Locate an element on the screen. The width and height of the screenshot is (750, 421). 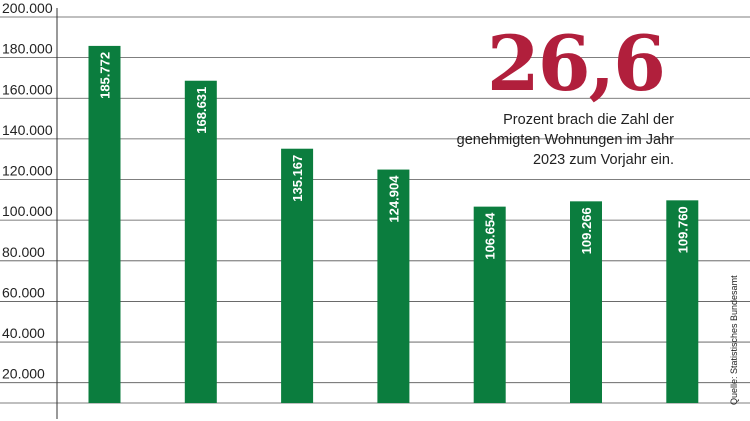
bar-value-label: 185.772 is located at coordinates (105, 75).